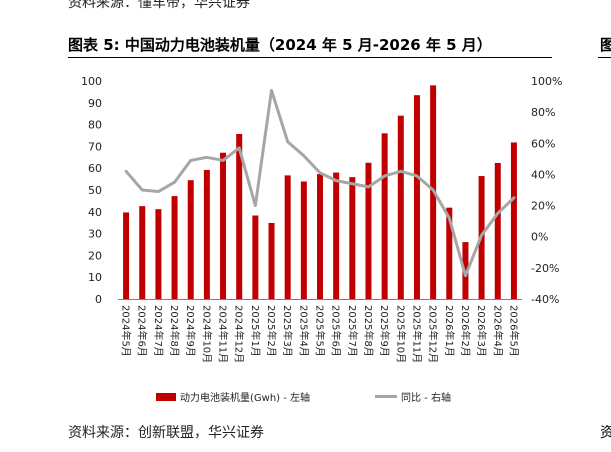 The image size is (611, 452). I want to click on x-tick-label: 2024年9月, so click(190, 331).